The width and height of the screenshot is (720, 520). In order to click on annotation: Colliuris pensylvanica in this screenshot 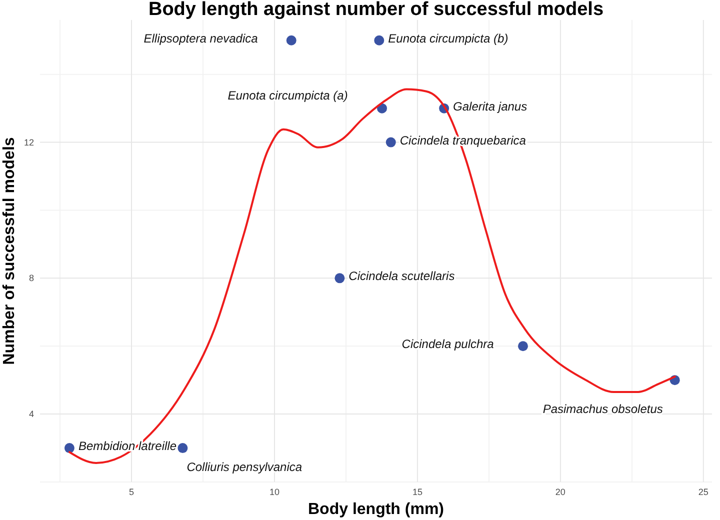, I will do `click(244, 467)`.